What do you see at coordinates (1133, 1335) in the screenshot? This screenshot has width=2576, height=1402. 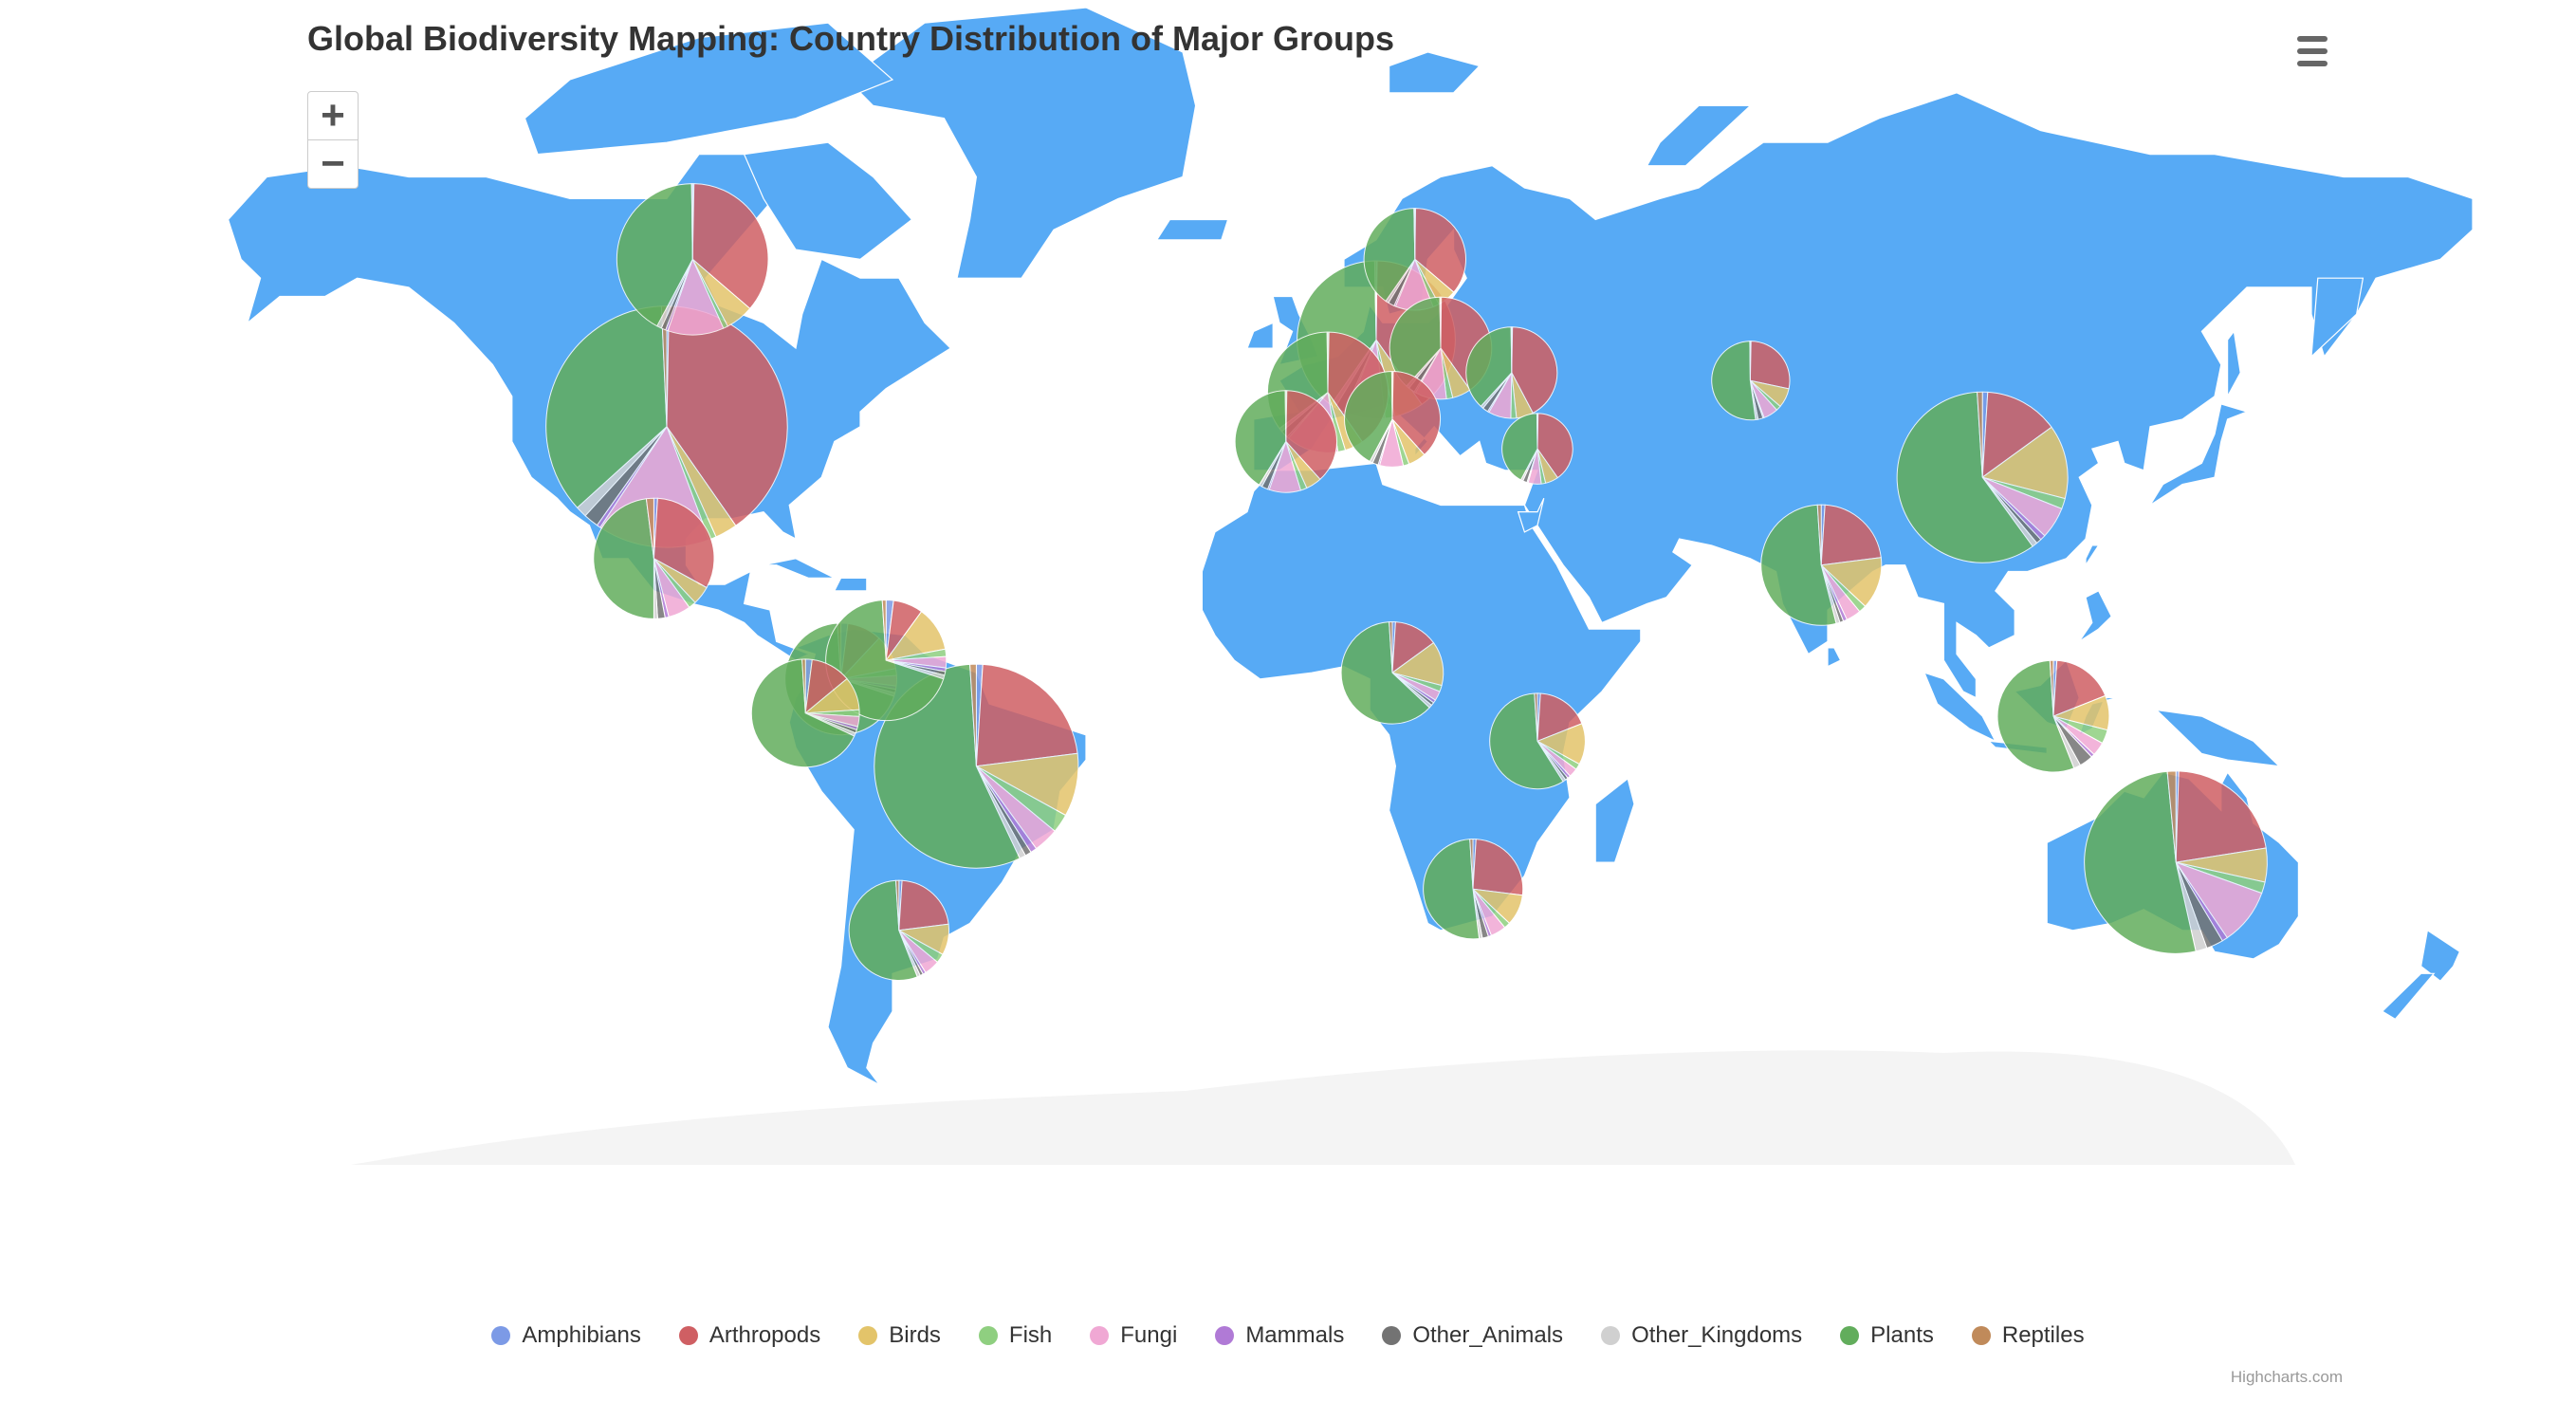 I see `legend-item-fungi: Fungi` at bounding box center [1133, 1335].